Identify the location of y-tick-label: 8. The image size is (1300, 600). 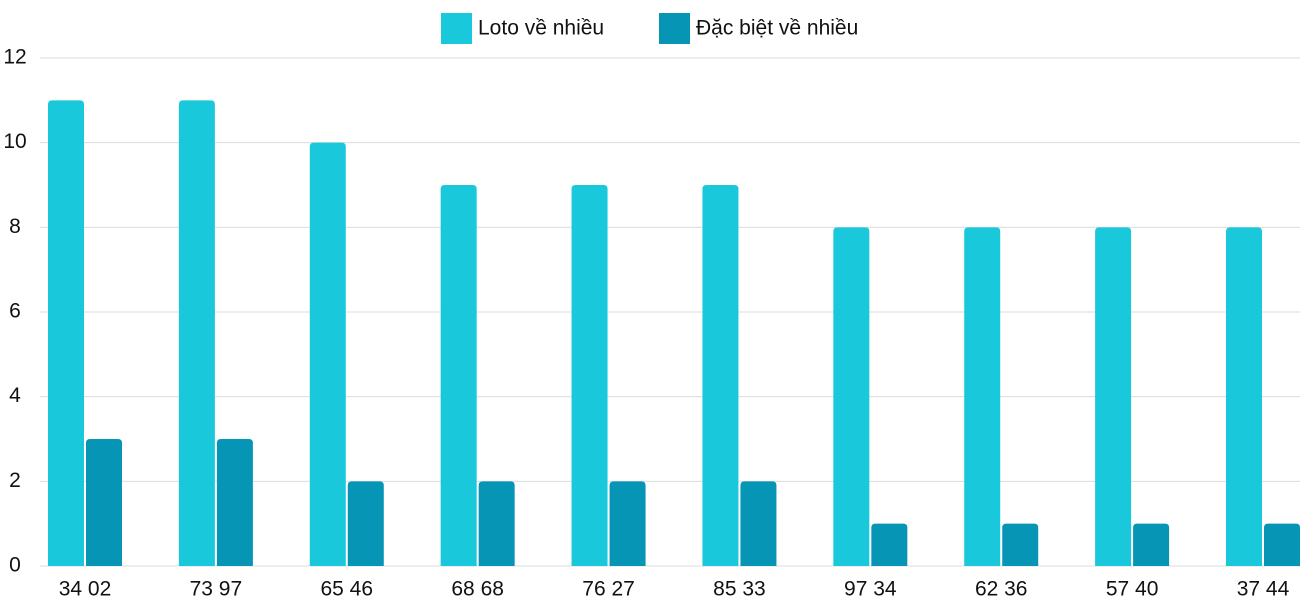
(15, 226).